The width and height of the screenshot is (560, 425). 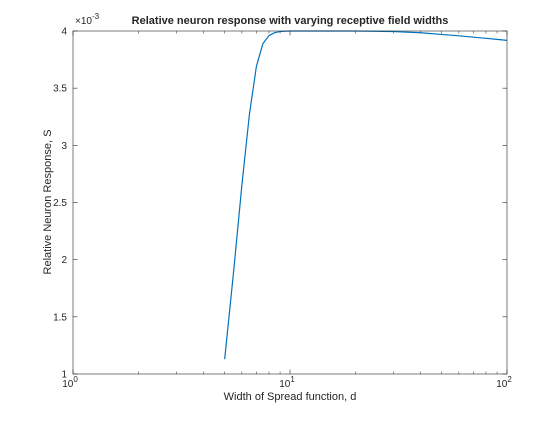 I want to click on y-tick-label: 2, so click(x=64, y=260).